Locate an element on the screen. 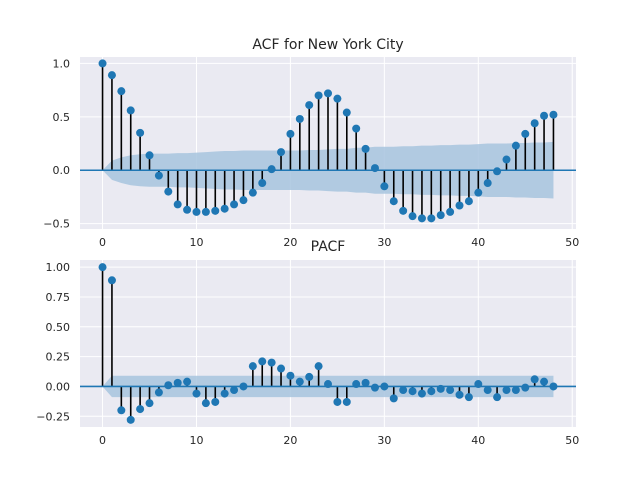 The height and width of the screenshot is (480, 640). acf-y-tick-label: 0.0 is located at coordinates (62, 170).